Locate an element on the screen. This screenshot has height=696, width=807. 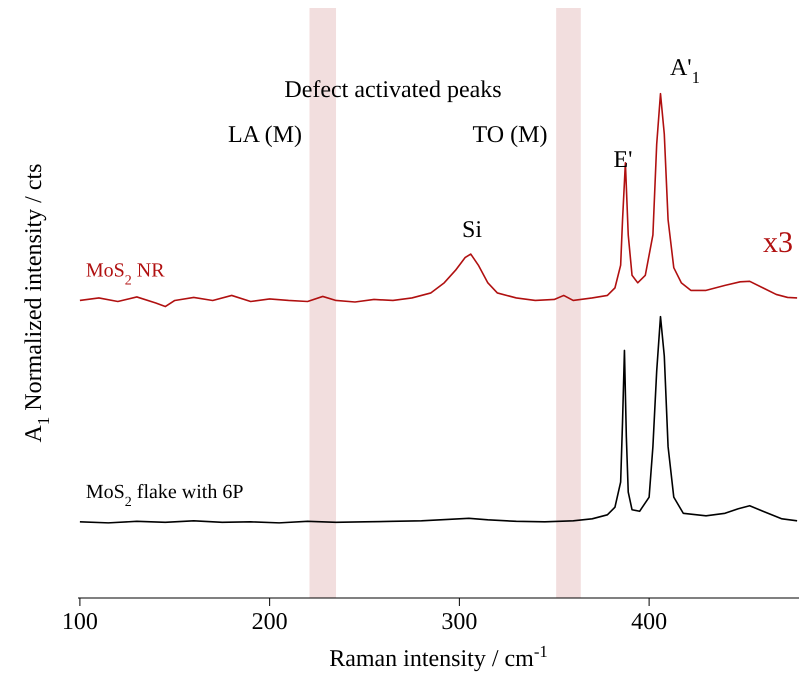
annotation: LA (M) is located at coordinates (265, 135).